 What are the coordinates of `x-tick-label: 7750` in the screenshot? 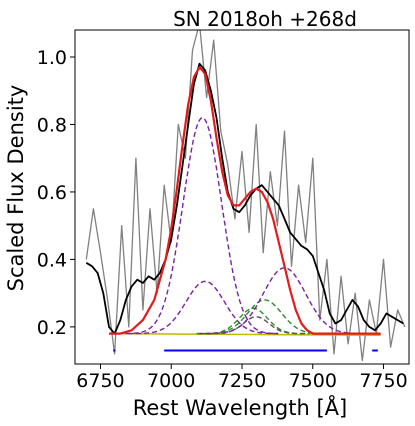 It's located at (383, 381).